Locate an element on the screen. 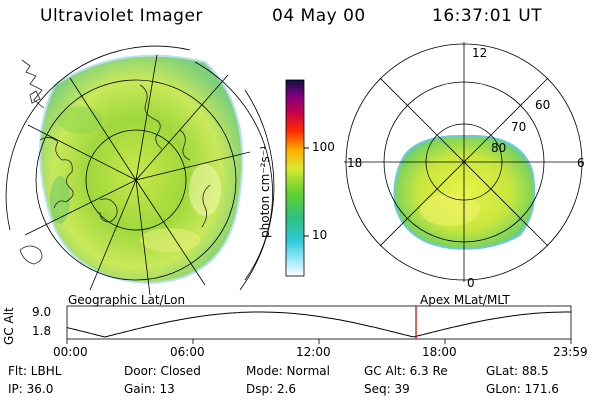 Image resolution: width=600 pixels, height=400 pixels. altitude-ytick-low: 1.8 is located at coordinates (42, 331).